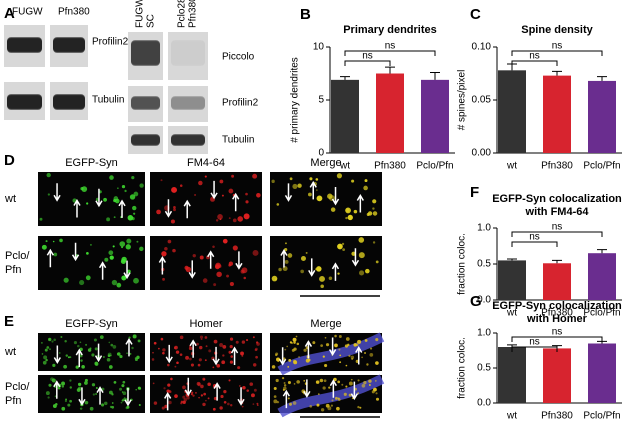 The height and width of the screenshot is (421, 640). What do you see at coordinates (435, 75) in the screenshot?
I see `error-bar` at bounding box center [435, 75].